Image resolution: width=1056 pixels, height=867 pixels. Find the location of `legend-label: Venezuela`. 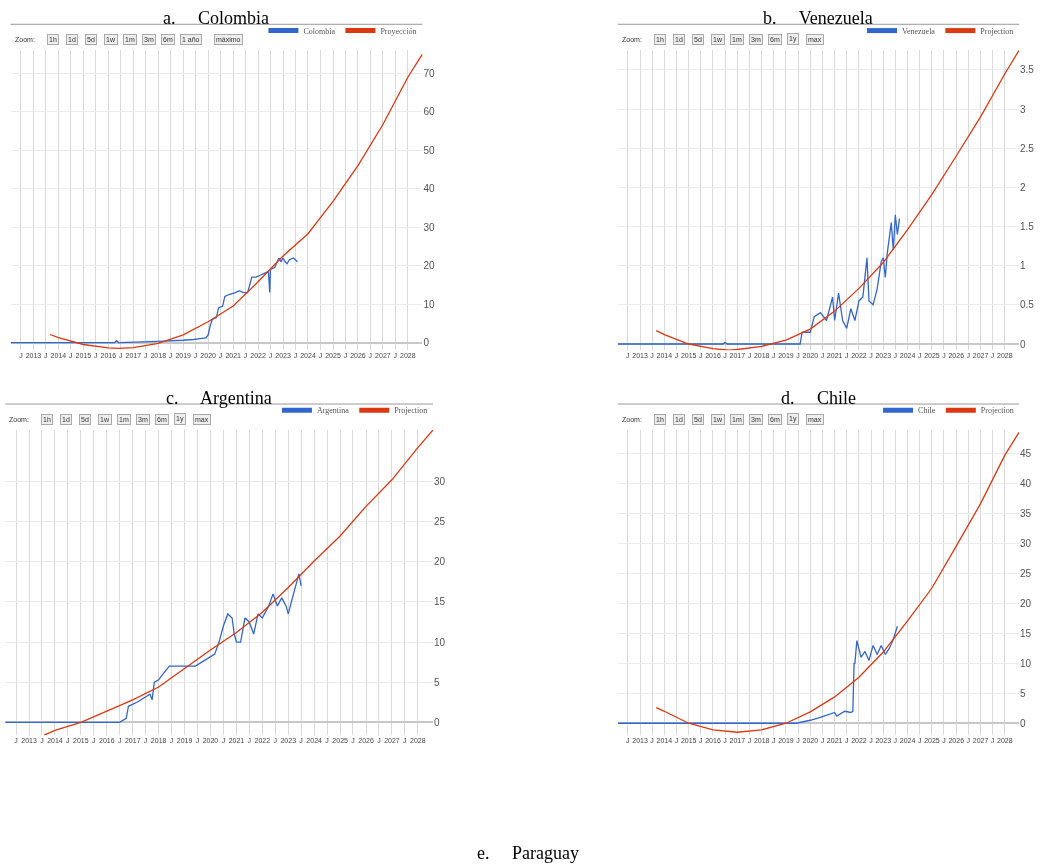

legend-label: Venezuela is located at coordinates (919, 31).